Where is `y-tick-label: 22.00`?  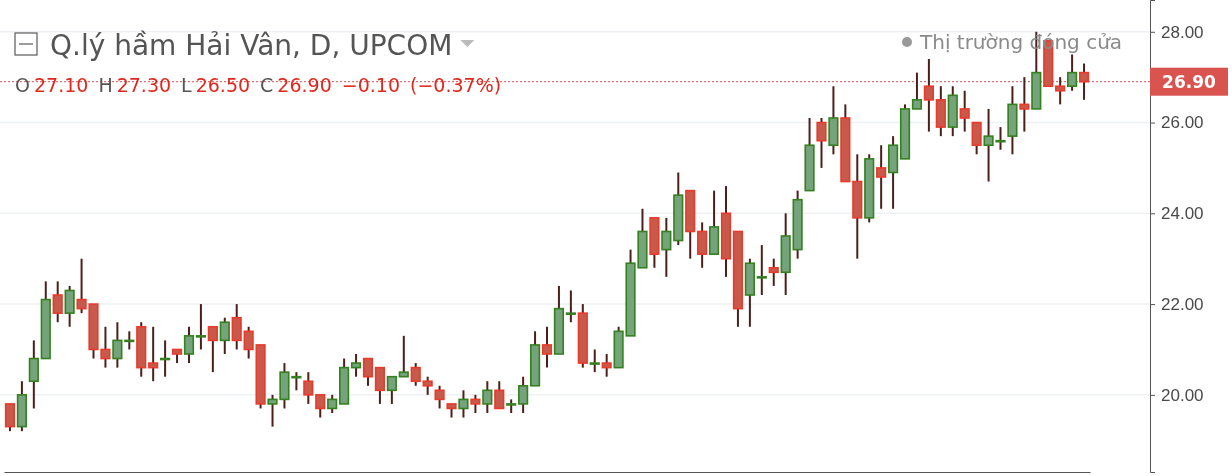
y-tick-label: 22.00 is located at coordinates (1182, 305).